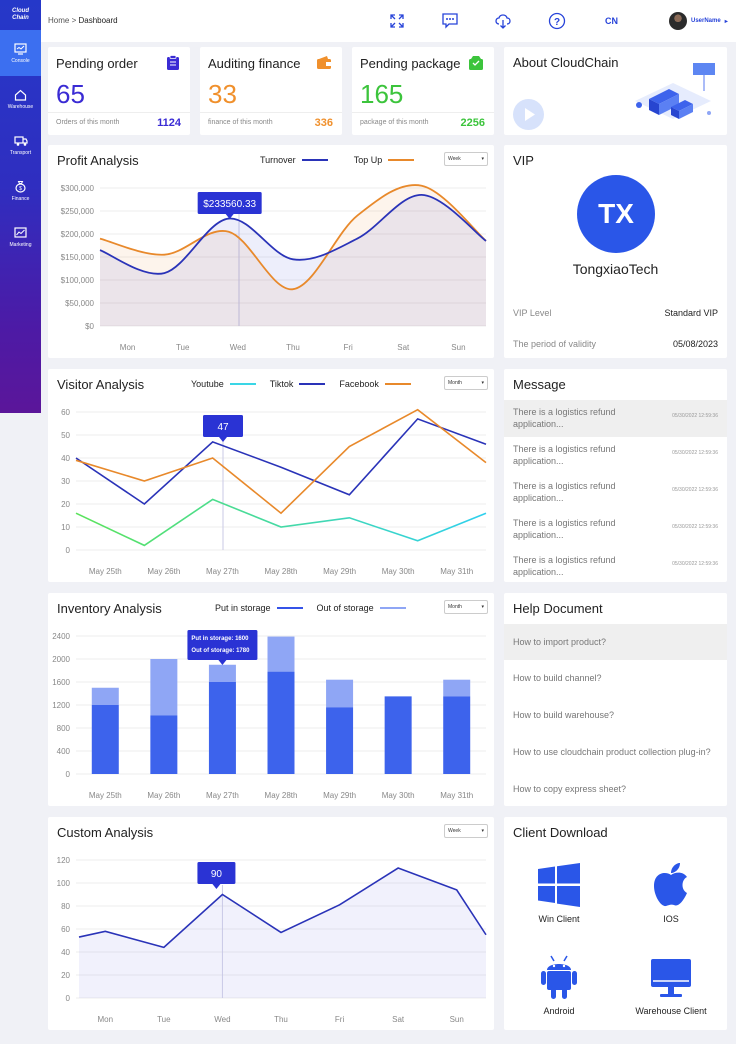 The height and width of the screenshot is (1044, 736). What do you see at coordinates (532, 313) in the screenshot?
I see `vip-level-label: VIP Level` at bounding box center [532, 313].